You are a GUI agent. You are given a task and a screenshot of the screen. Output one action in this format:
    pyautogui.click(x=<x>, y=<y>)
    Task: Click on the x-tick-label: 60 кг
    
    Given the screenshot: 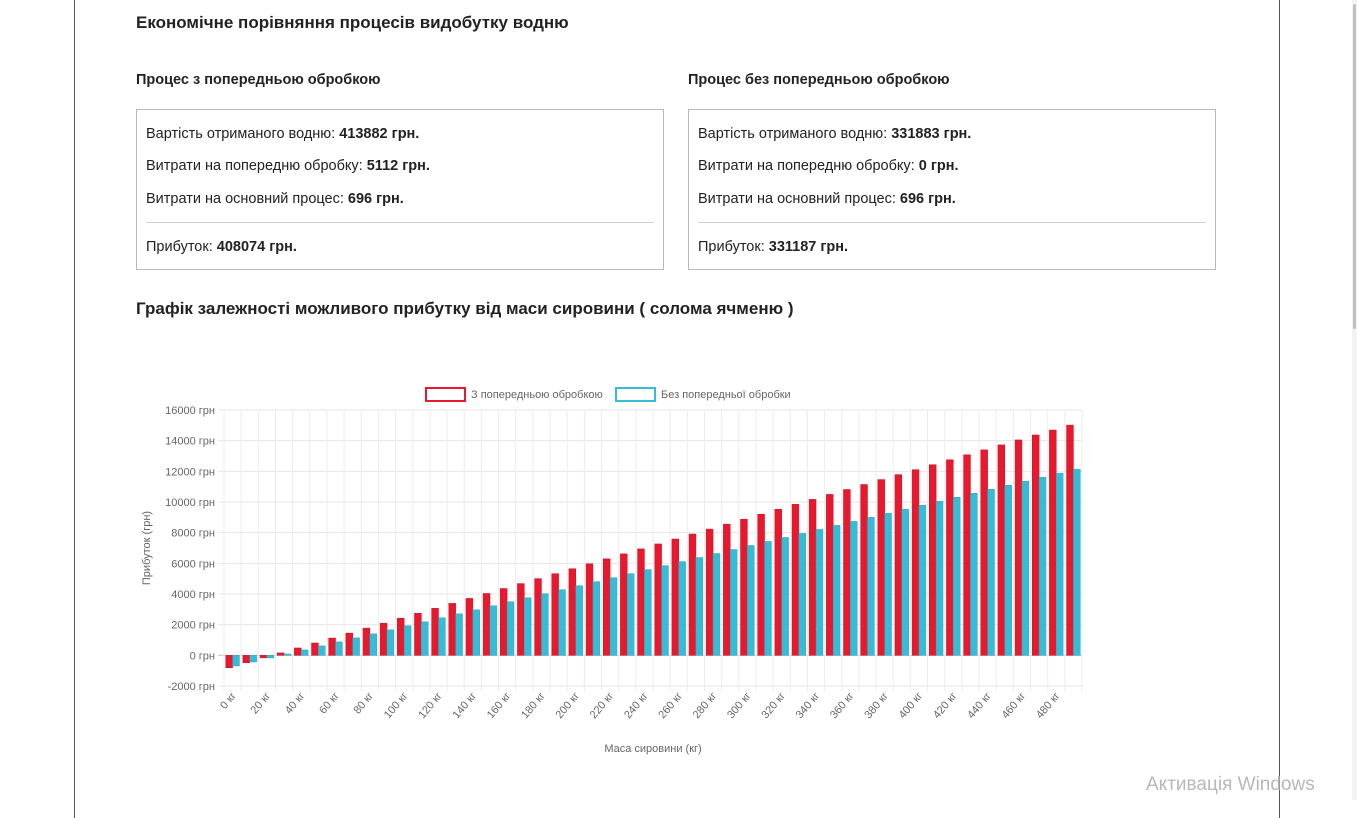 What is the action you would take?
    pyautogui.click(x=329, y=703)
    